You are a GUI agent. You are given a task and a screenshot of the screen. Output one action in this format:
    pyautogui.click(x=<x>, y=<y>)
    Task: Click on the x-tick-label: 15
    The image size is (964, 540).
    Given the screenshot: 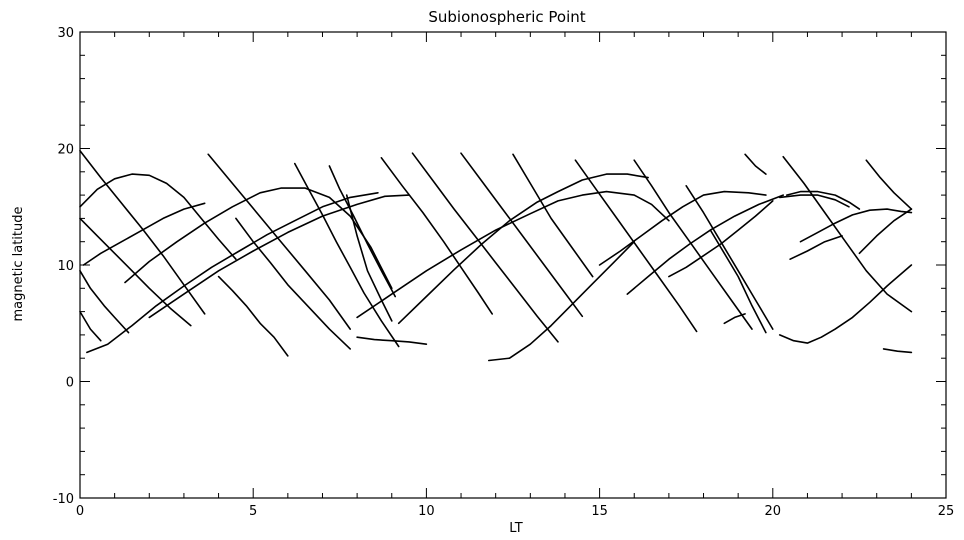 What is the action you would take?
    pyautogui.click(x=599, y=511)
    